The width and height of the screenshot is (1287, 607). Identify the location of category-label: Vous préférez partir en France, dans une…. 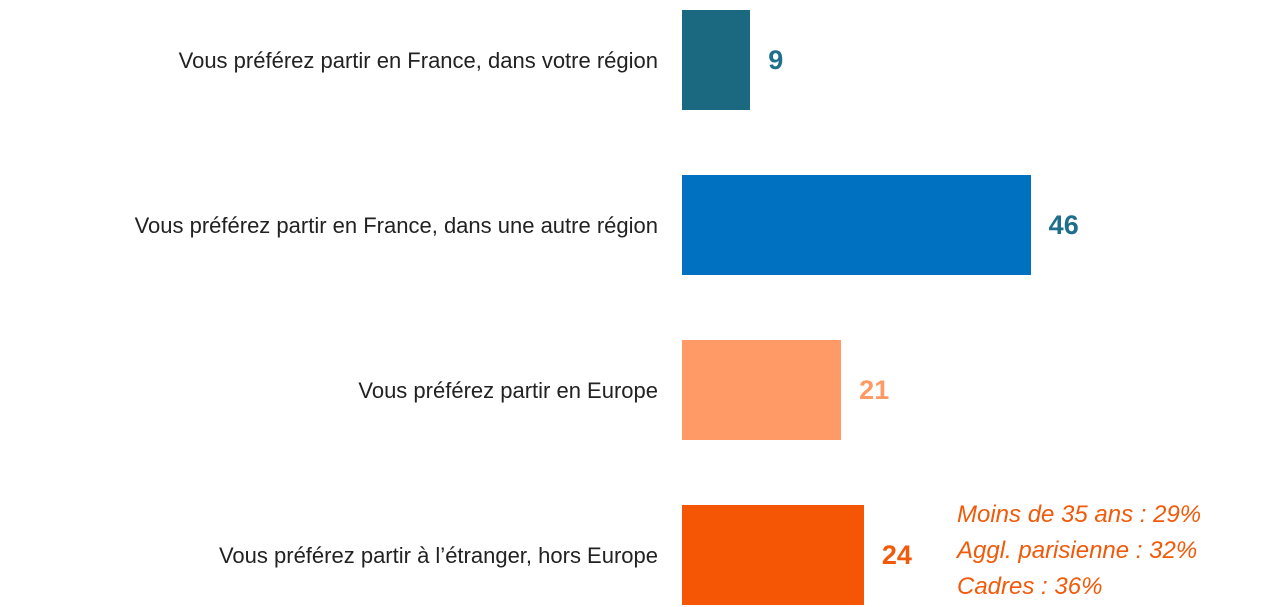
(396, 225).